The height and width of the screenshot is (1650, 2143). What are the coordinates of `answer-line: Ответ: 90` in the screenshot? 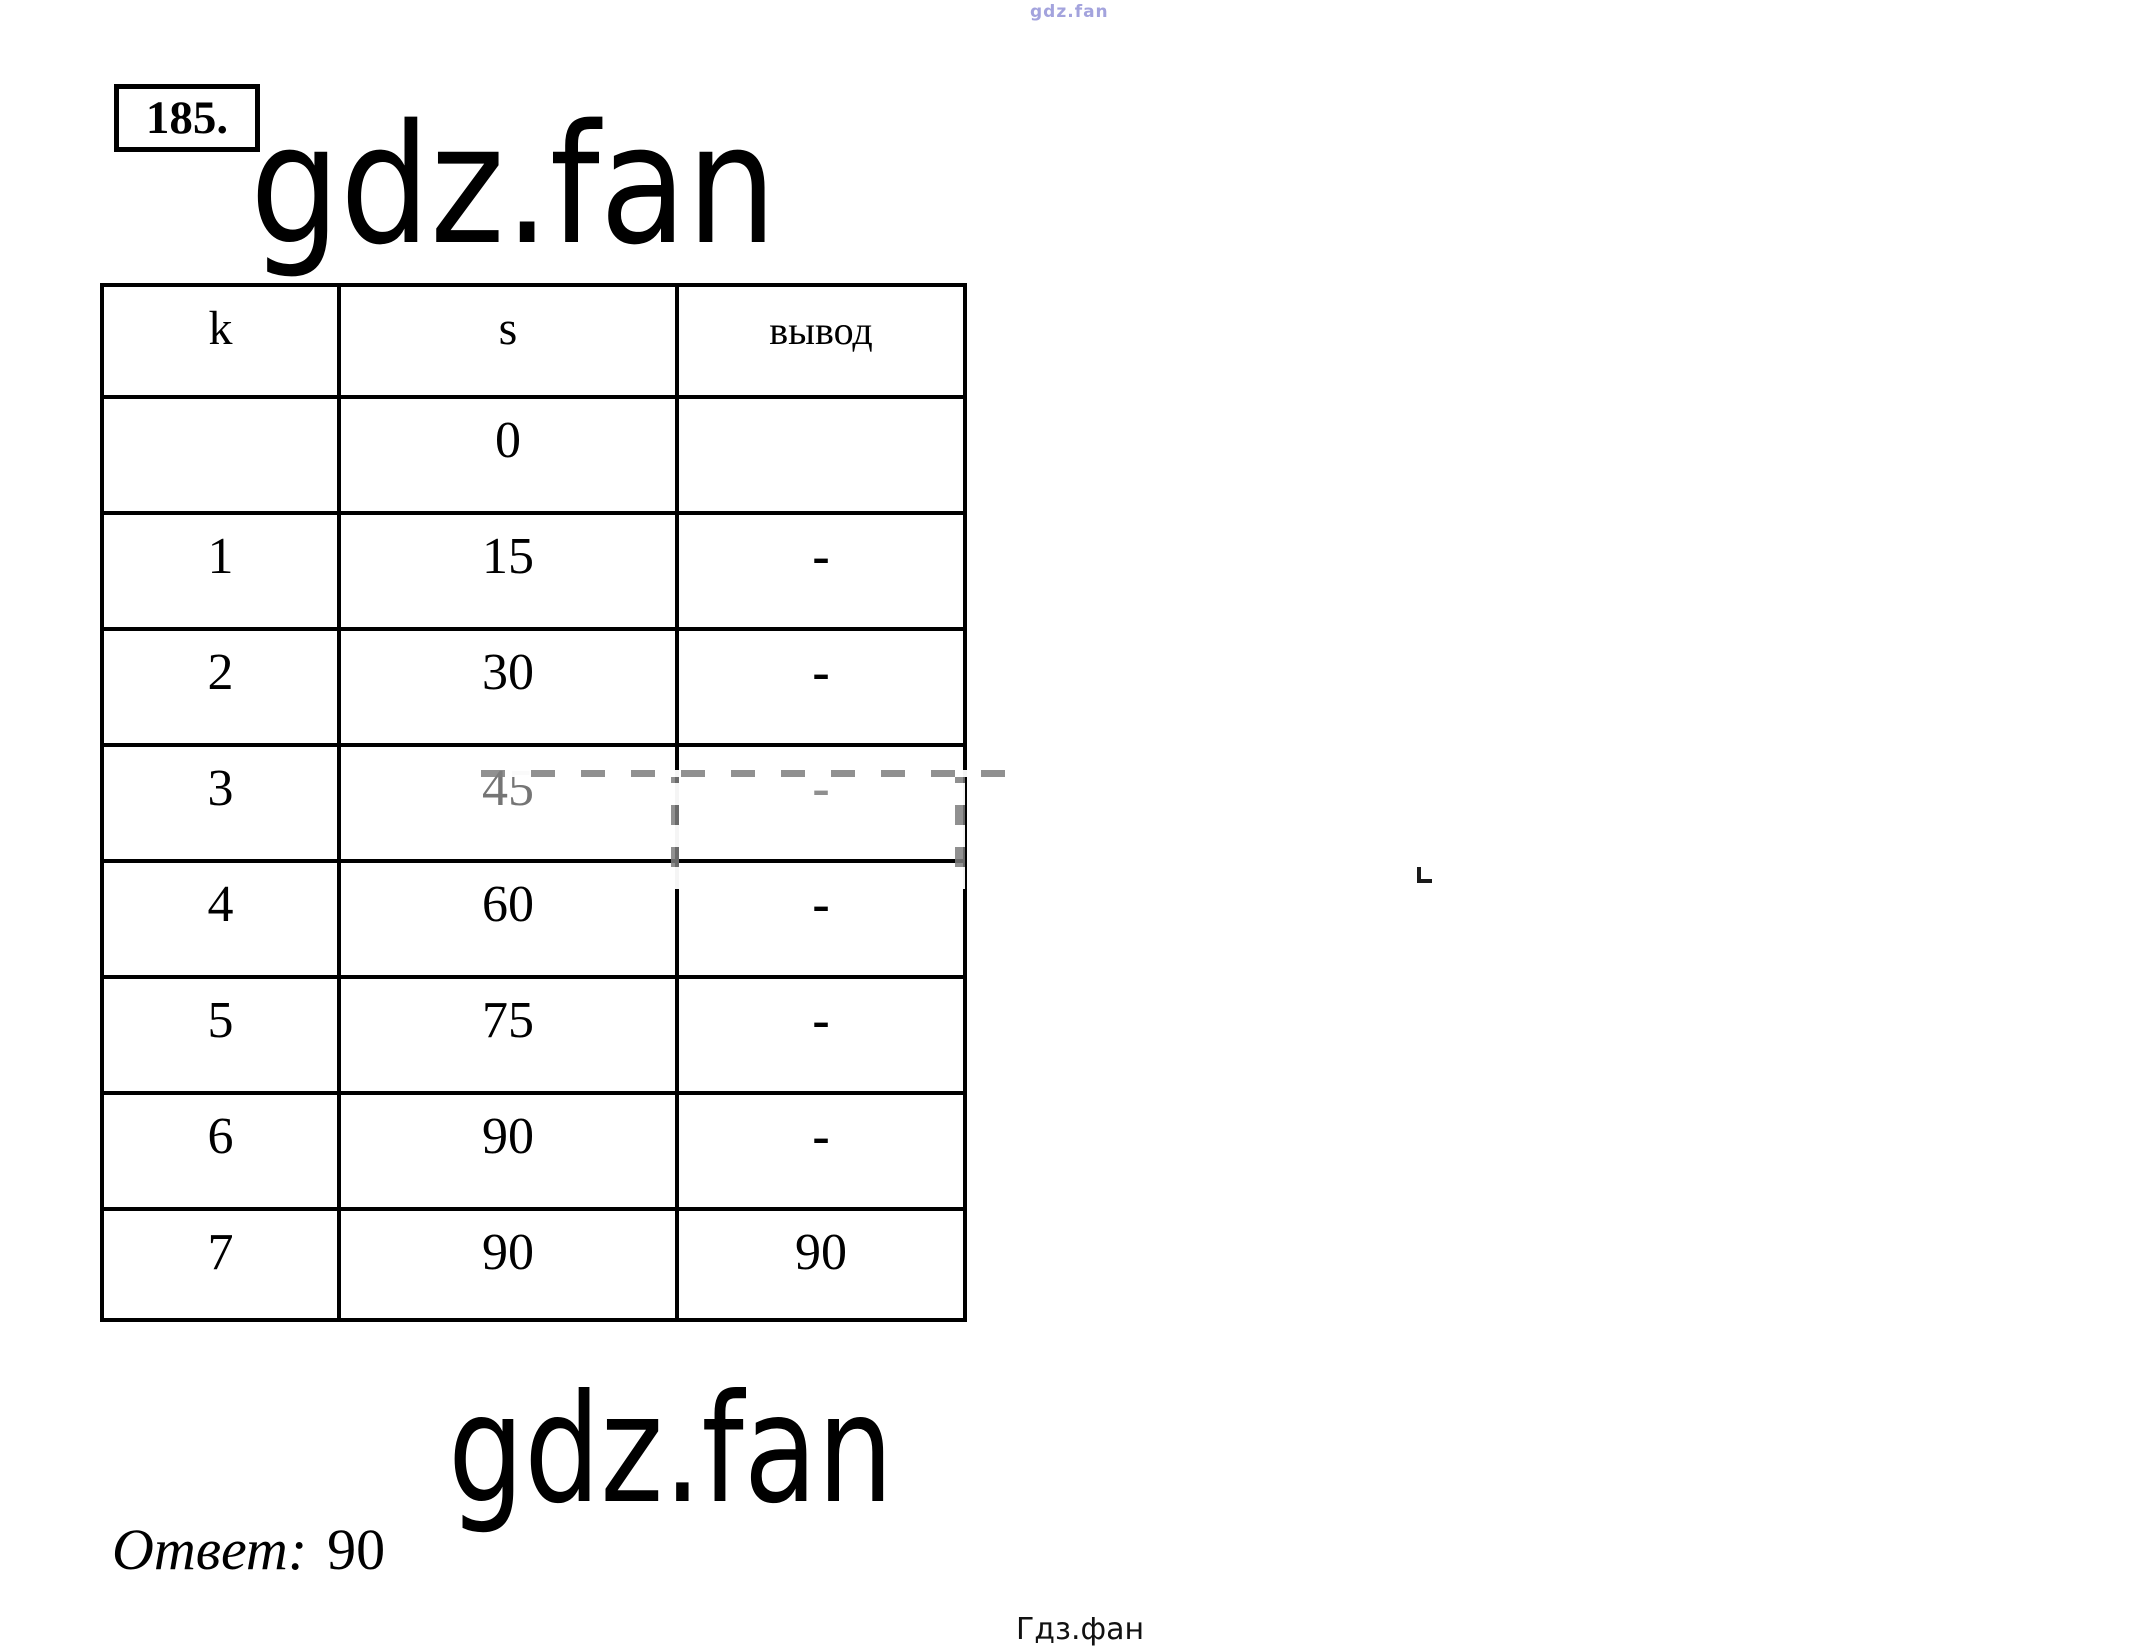 It's located at (248, 1549).